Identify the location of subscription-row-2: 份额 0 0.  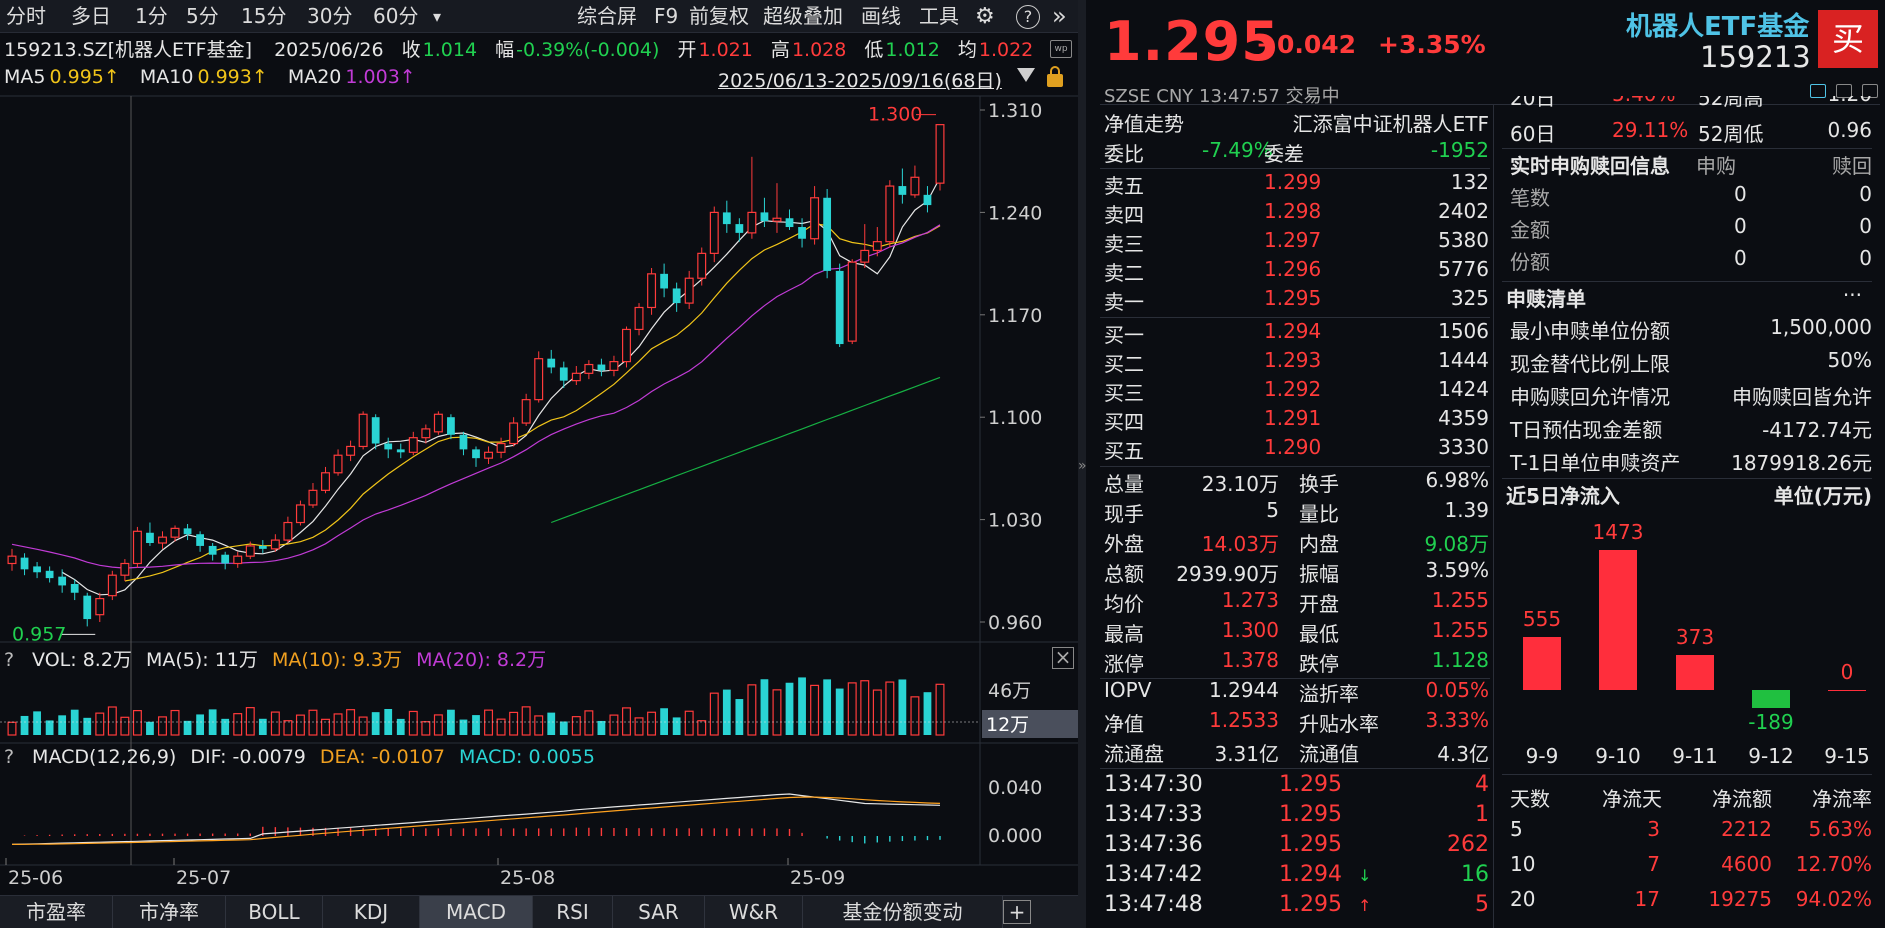
(1687, 261).